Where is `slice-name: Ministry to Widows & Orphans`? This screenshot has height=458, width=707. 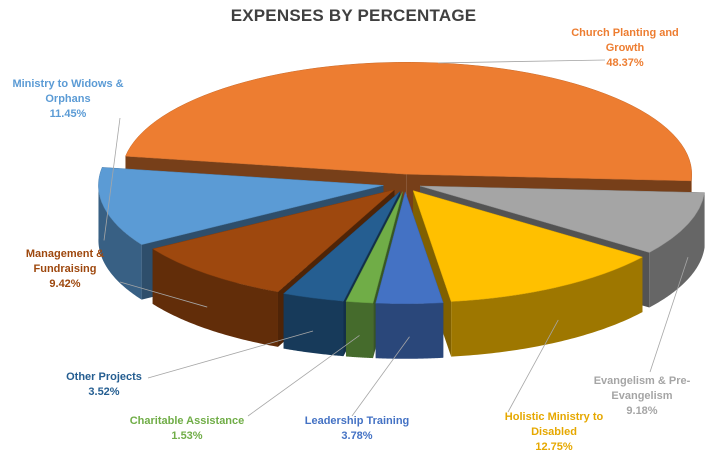 slice-name: Ministry to Widows & Orphans is located at coordinates (68, 91).